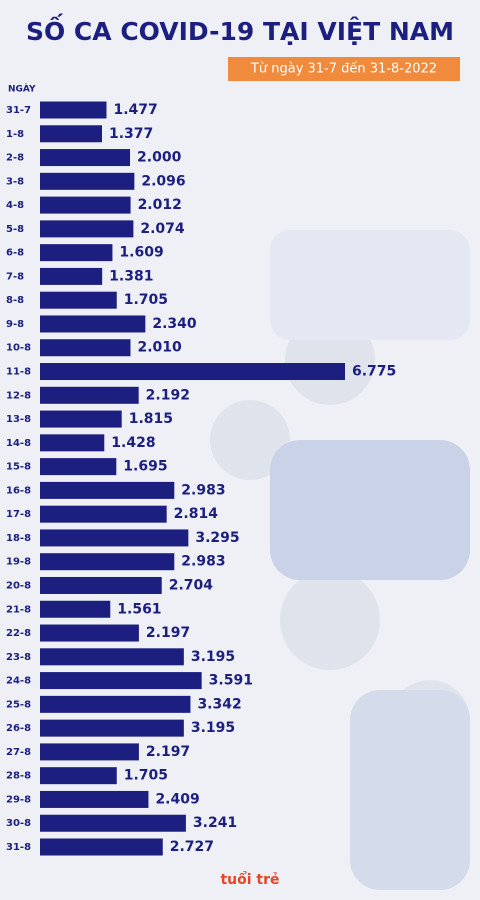 The image size is (480, 900). I want to click on y-tick-label: 13-8, so click(18, 419).